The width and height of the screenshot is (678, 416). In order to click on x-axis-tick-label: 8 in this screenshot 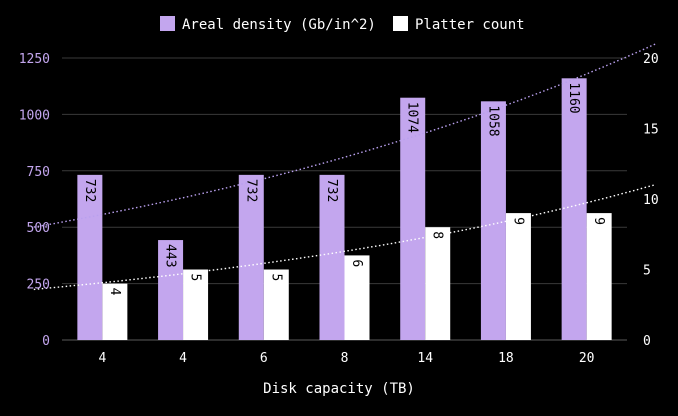, I will do `click(345, 358)`.